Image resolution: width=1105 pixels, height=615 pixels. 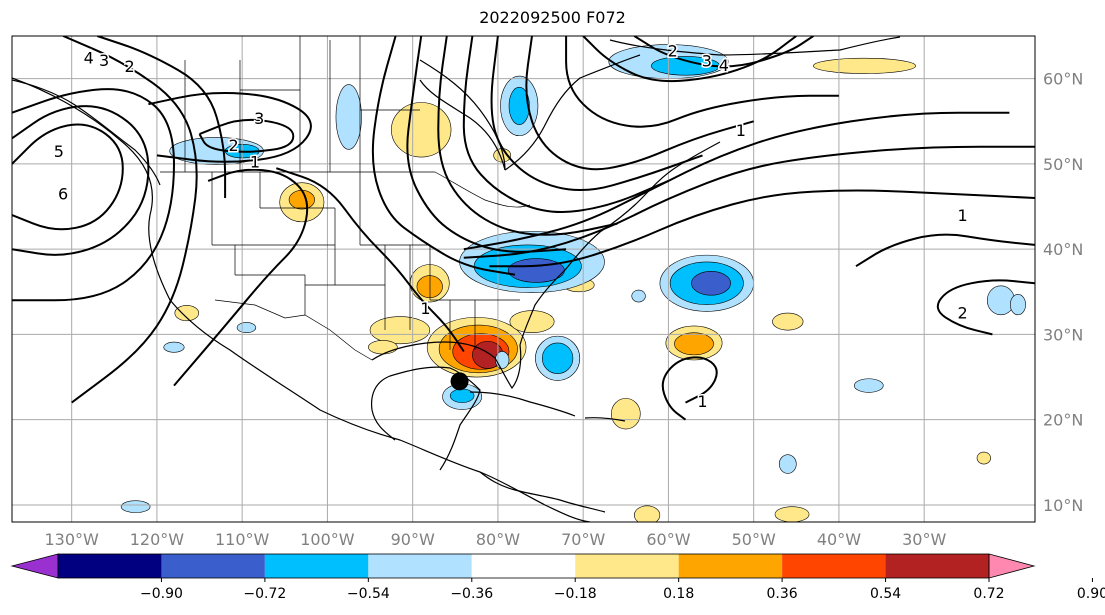 What do you see at coordinates (63, 194) in the screenshot?
I see `contour-label-7: 6` at bounding box center [63, 194].